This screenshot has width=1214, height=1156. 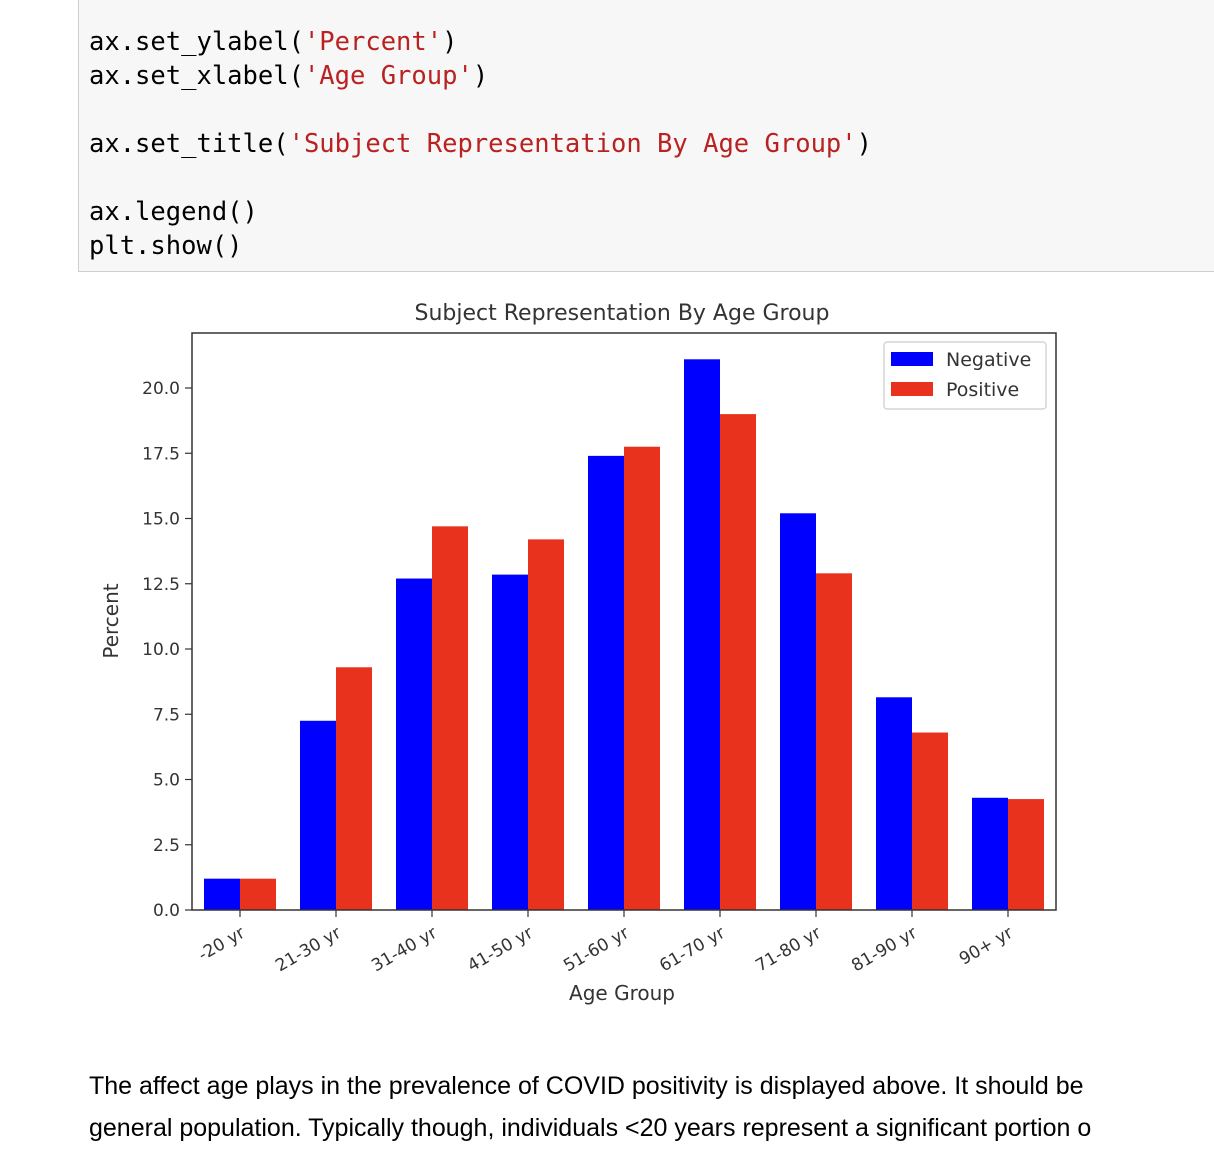 I want to click on y-tick-label: 0.0, so click(x=166, y=911).